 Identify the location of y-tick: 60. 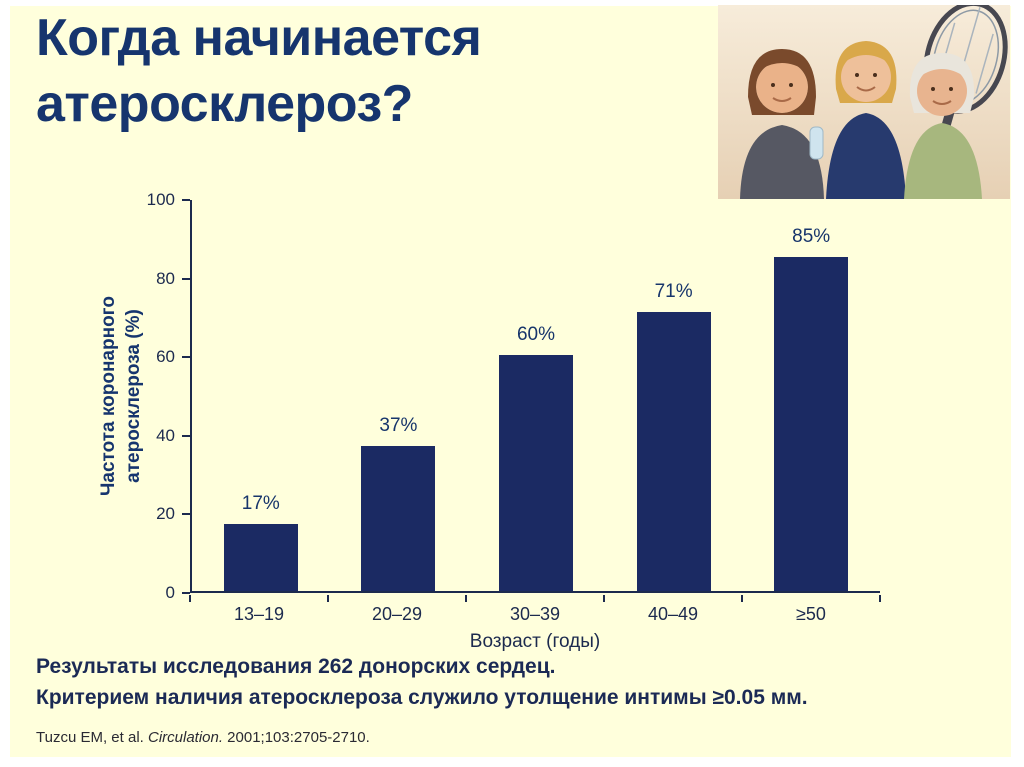
(173, 357).